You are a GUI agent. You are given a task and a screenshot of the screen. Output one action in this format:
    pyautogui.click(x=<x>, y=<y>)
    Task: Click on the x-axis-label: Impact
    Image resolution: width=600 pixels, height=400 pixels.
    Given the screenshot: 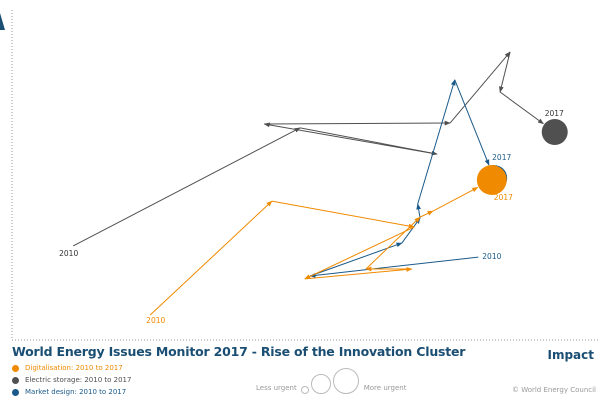 What is the action you would take?
    pyautogui.click(x=570, y=355)
    